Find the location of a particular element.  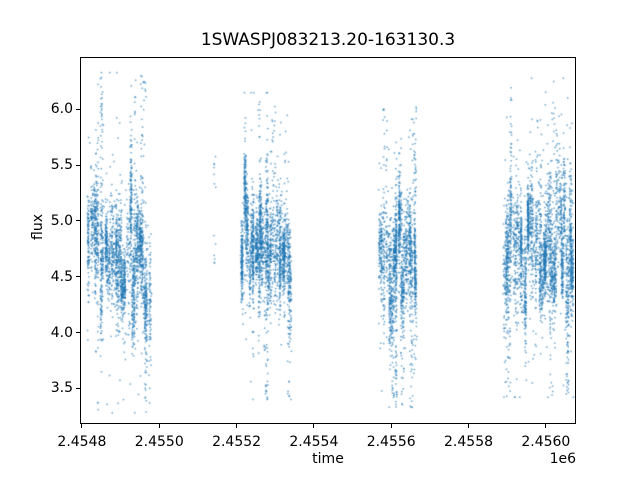

y-tick-label: 5.0 is located at coordinates (61, 220).